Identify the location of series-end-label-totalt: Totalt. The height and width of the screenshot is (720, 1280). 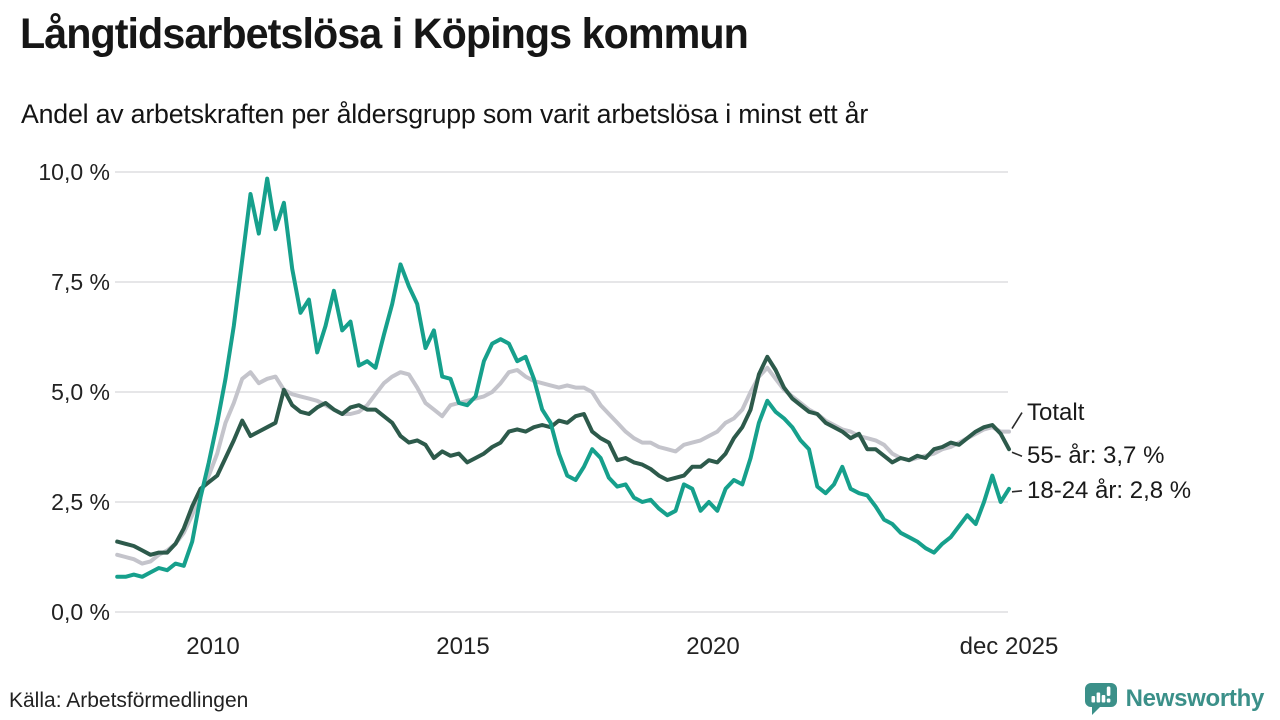
(1056, 412).